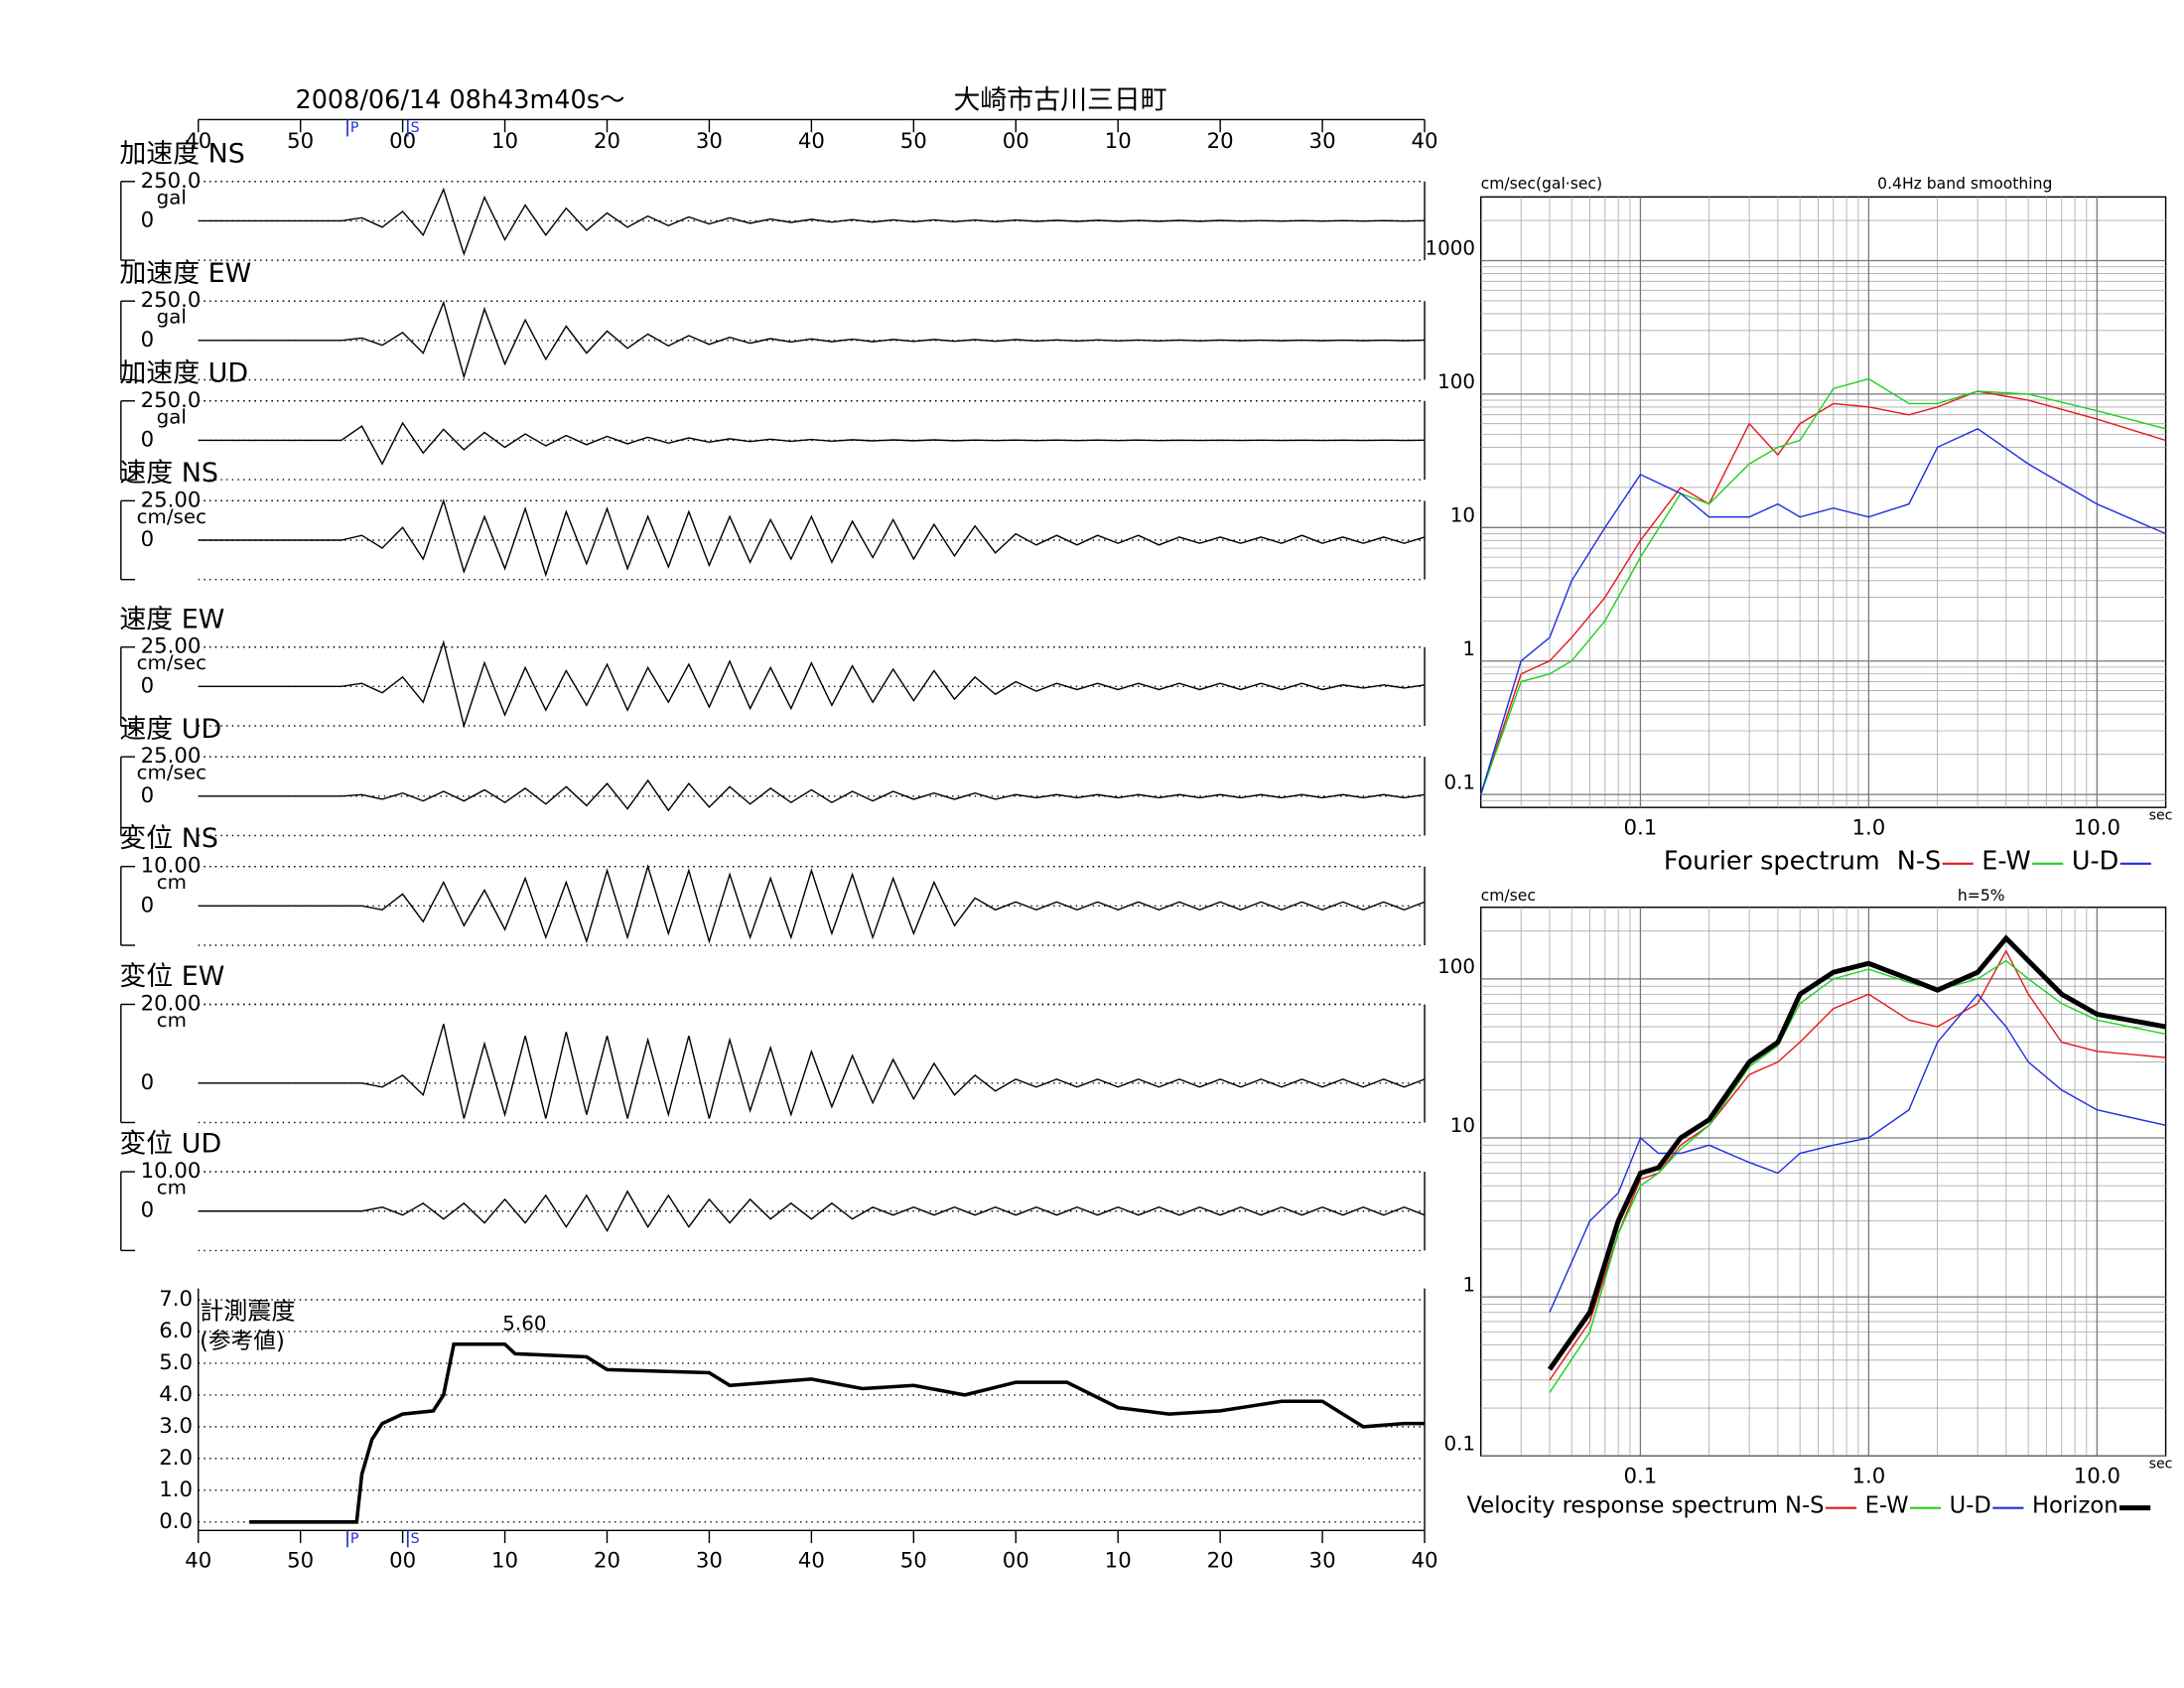 Image resolution: width=2184 pixels, height=1688 pixels. I want to click on legend-title: Fourier spectrum, so click(1772, 861).